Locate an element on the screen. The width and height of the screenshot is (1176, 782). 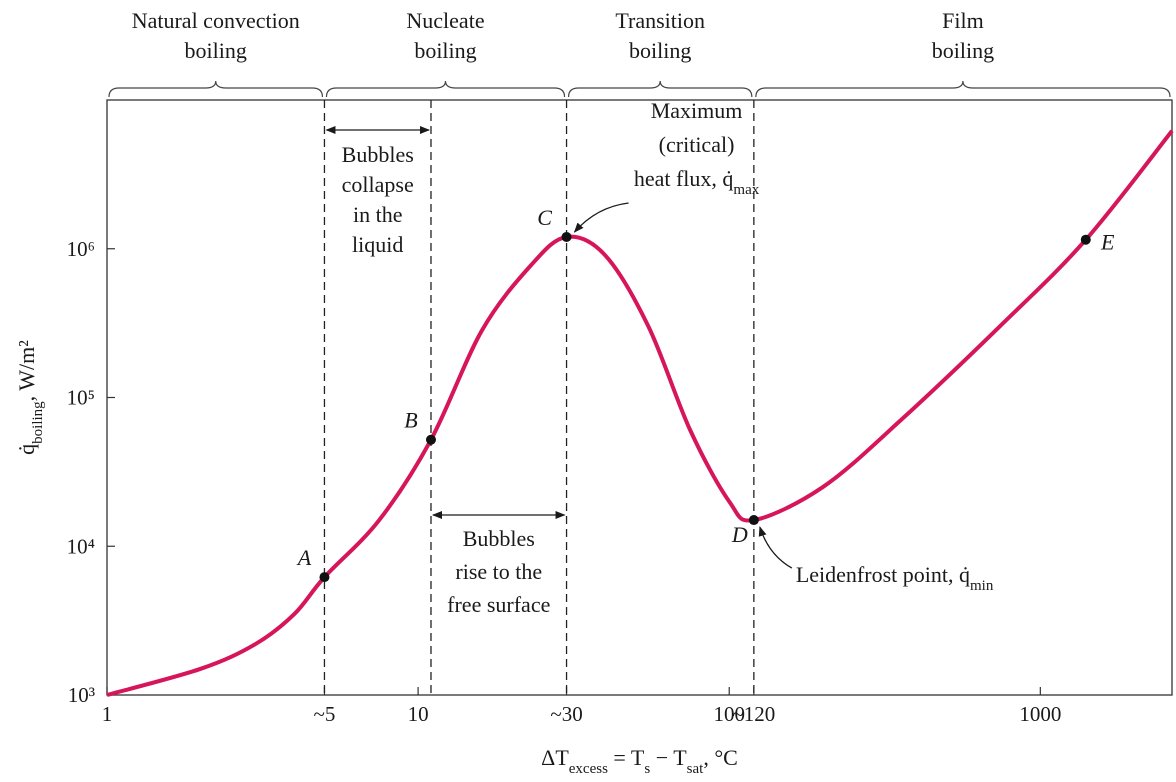
annotation-text: rise to the is located at coordinates (498, 571).